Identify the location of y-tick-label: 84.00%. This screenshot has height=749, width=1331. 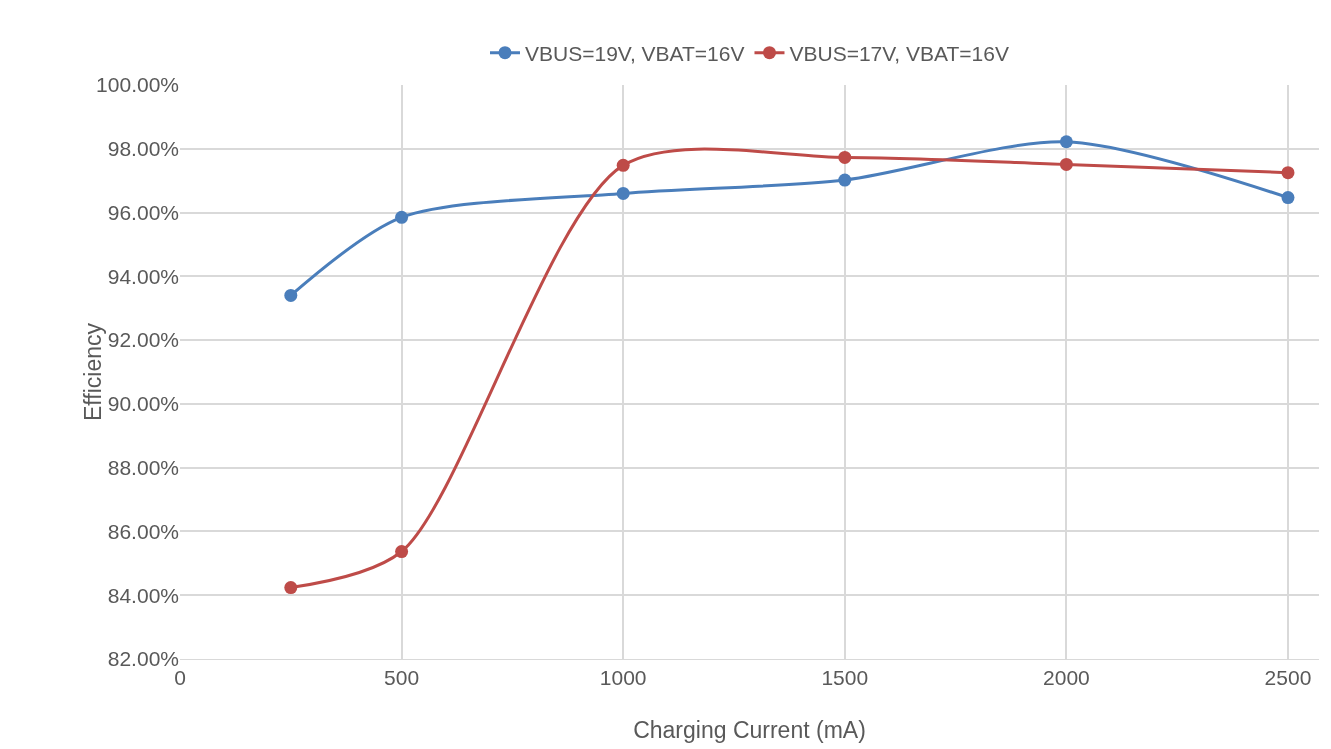
(143, 595).